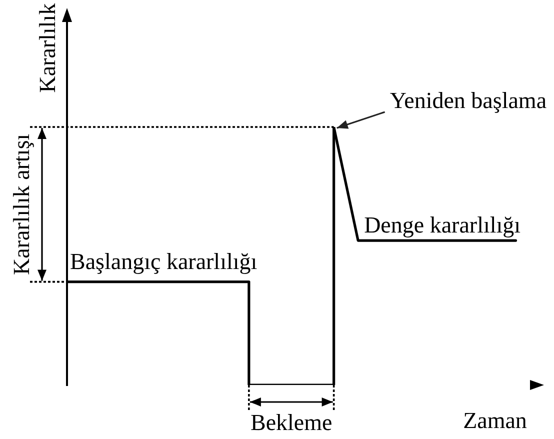 The width and height of the screenshot is (554, 439). What do you see at coordinates (47, 47) in the screenshot?
I see `y-axis-title: Kararlılık` at bounding box center [47, 47].